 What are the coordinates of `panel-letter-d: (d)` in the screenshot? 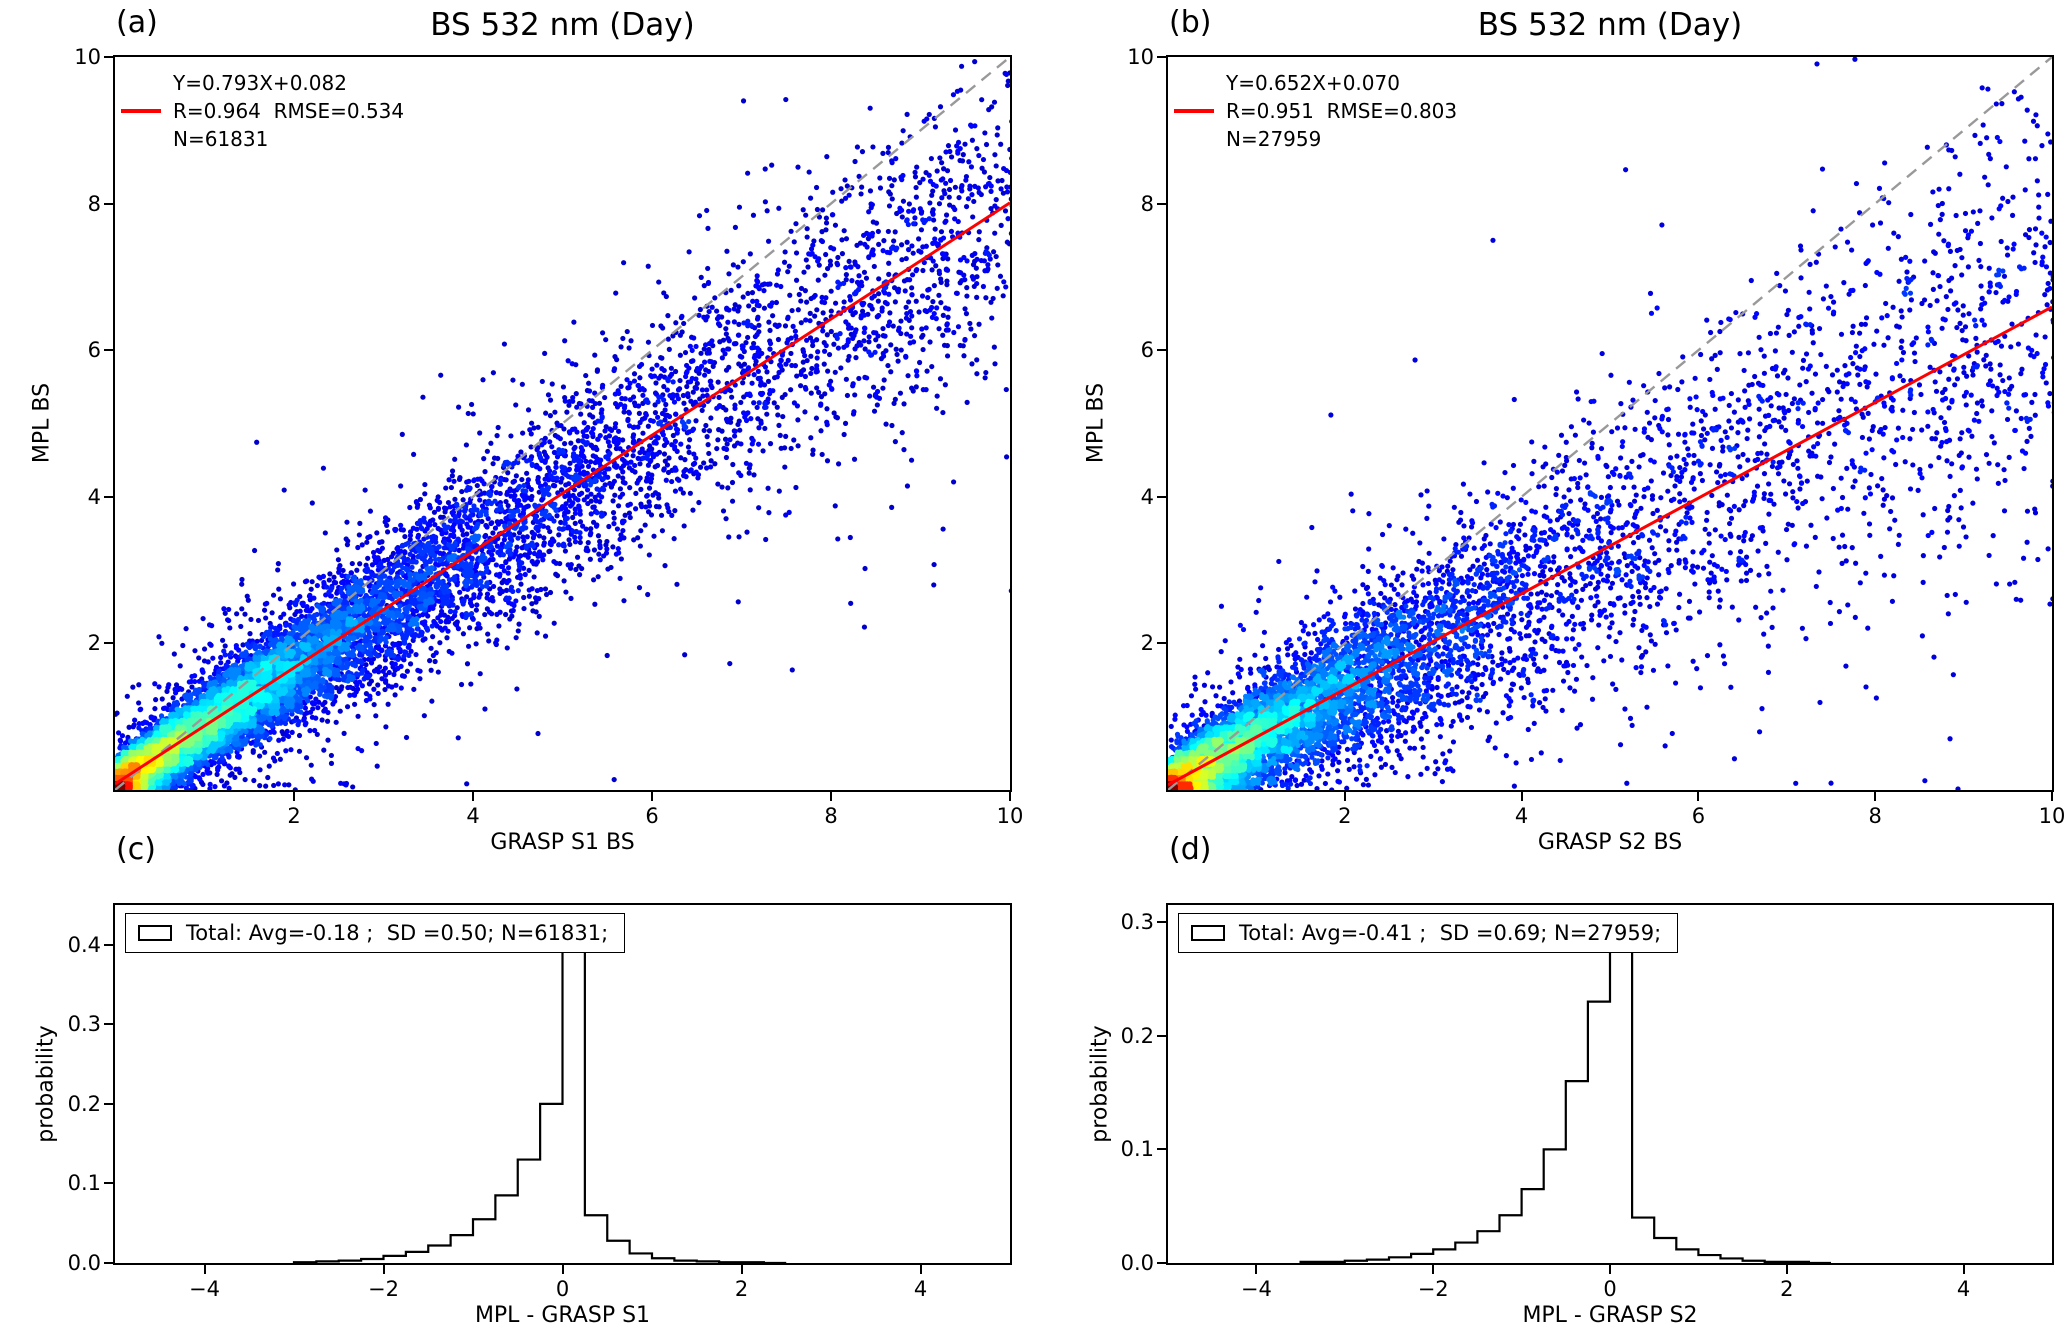 It's located at (1190, 849).